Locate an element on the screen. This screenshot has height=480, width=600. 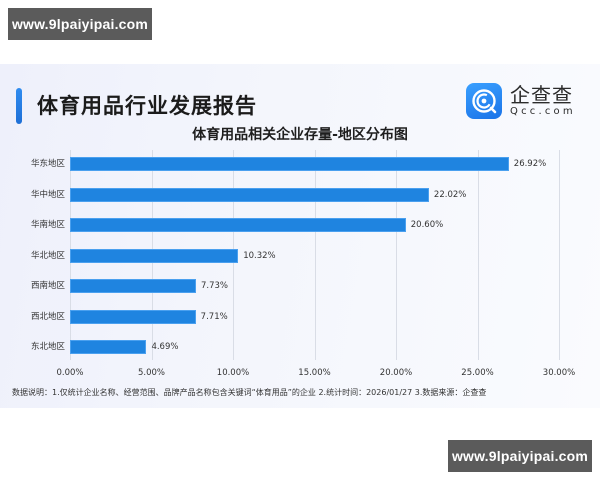
category-label: 华东地区 is located at coordinates (47, 164).